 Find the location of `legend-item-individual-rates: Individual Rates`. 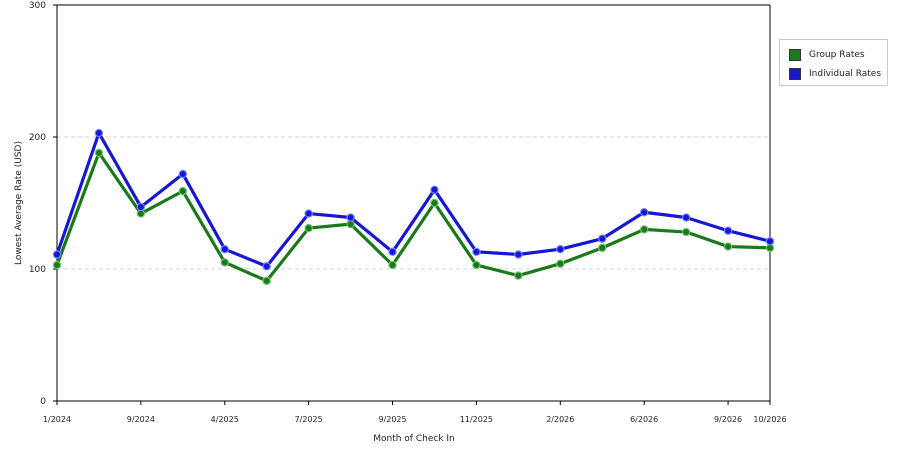

legend-item-individual-rates: Individual Rates is located at coordinates (835, 74).